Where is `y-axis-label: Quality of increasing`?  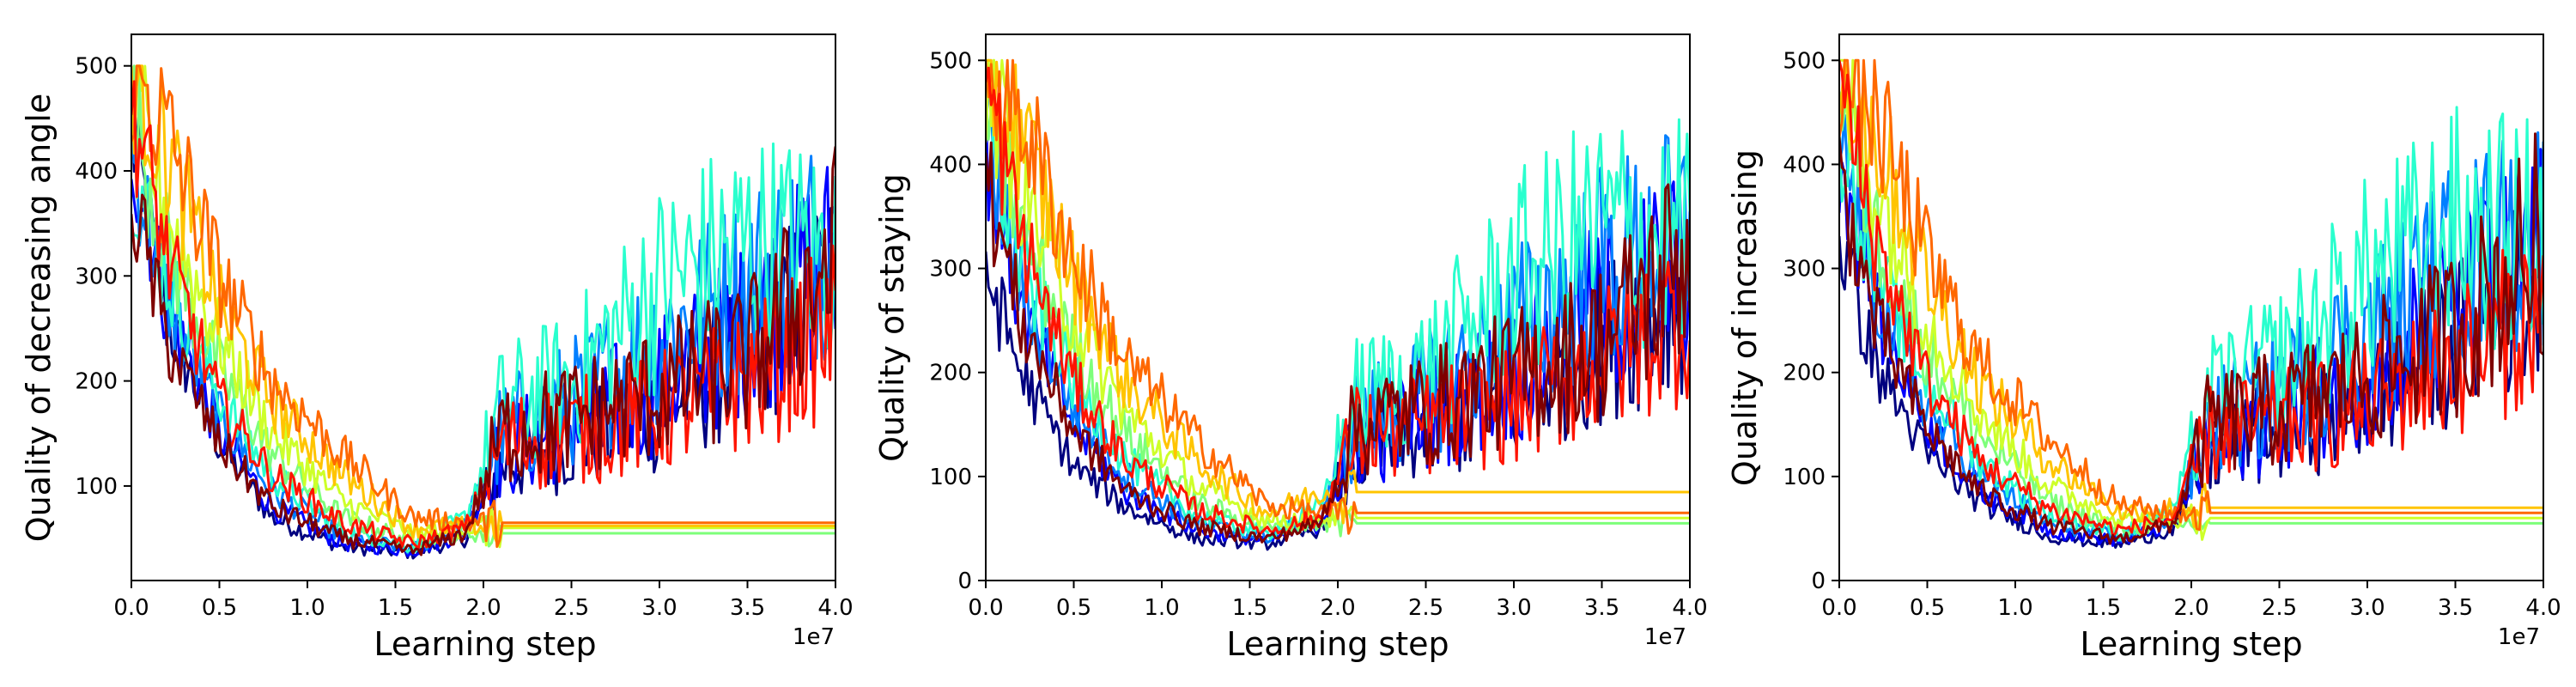 y-axis-label: Quality of increasing is located at coordinates (1745, 317).